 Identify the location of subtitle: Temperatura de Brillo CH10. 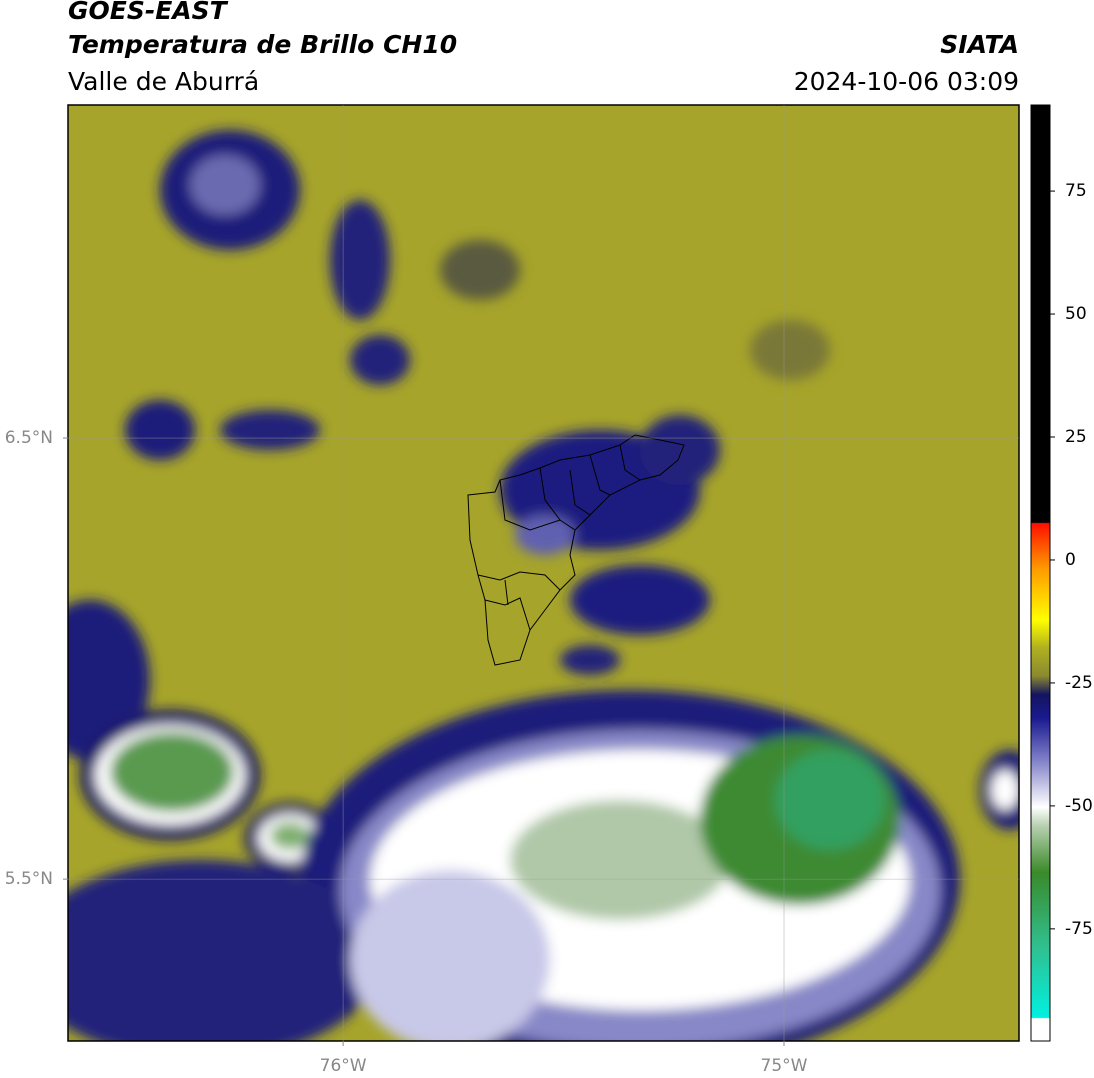
(262, 44).